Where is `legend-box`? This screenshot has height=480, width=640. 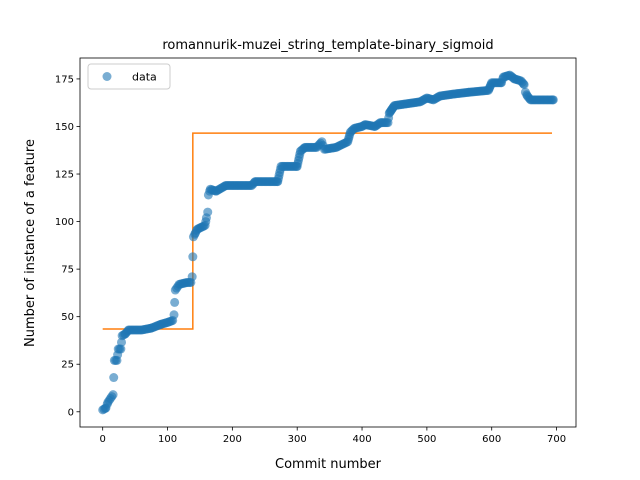 legend-box is located at coordinates (129, 76).